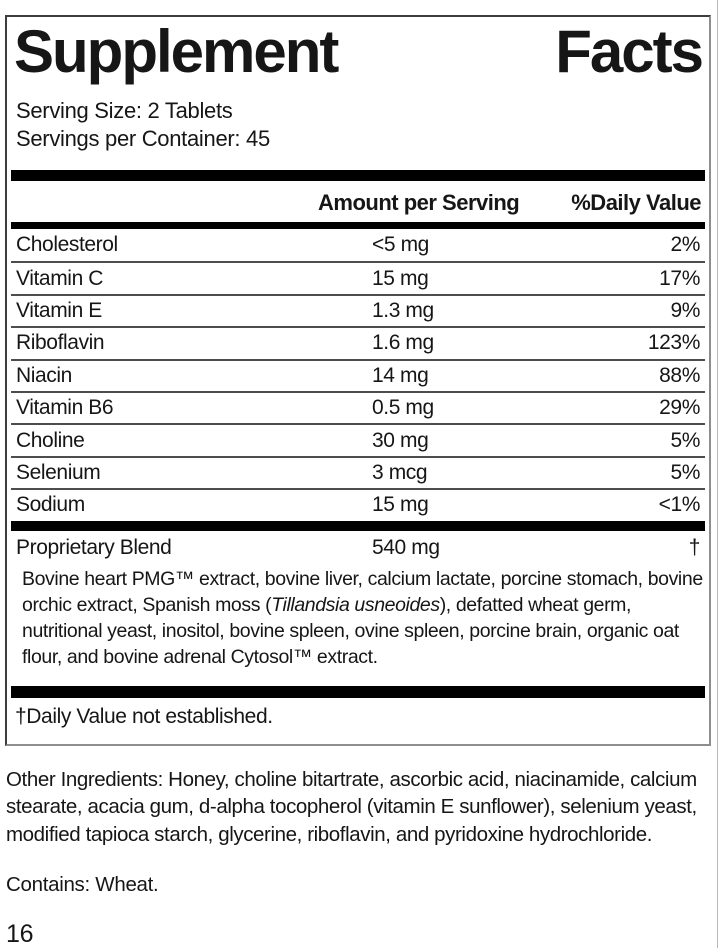 This screenshot has width=720, height=949. Describe the element at coordinates (403, 343) in the screenshot. I see `nutrient-amount: 1.6 mg` at that location.